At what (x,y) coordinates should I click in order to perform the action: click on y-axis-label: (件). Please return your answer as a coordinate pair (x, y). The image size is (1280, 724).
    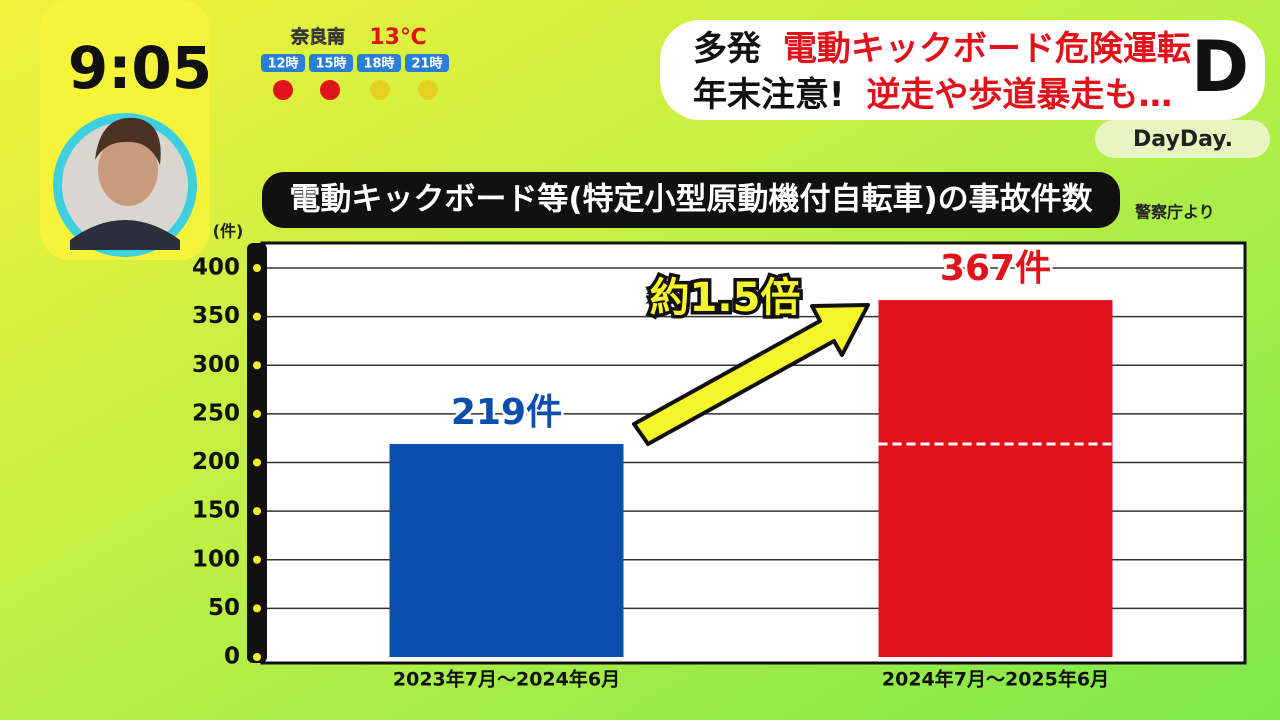
    Looking at the image, I should click on (228, 231).